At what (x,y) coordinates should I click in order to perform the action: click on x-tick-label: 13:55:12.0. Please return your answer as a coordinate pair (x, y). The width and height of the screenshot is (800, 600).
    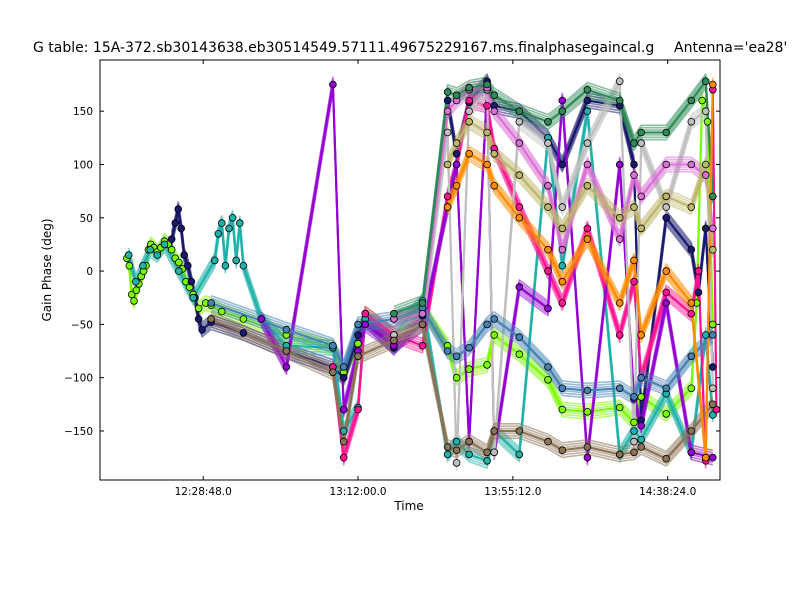
    Looking at the image, I should click on (512, 492).